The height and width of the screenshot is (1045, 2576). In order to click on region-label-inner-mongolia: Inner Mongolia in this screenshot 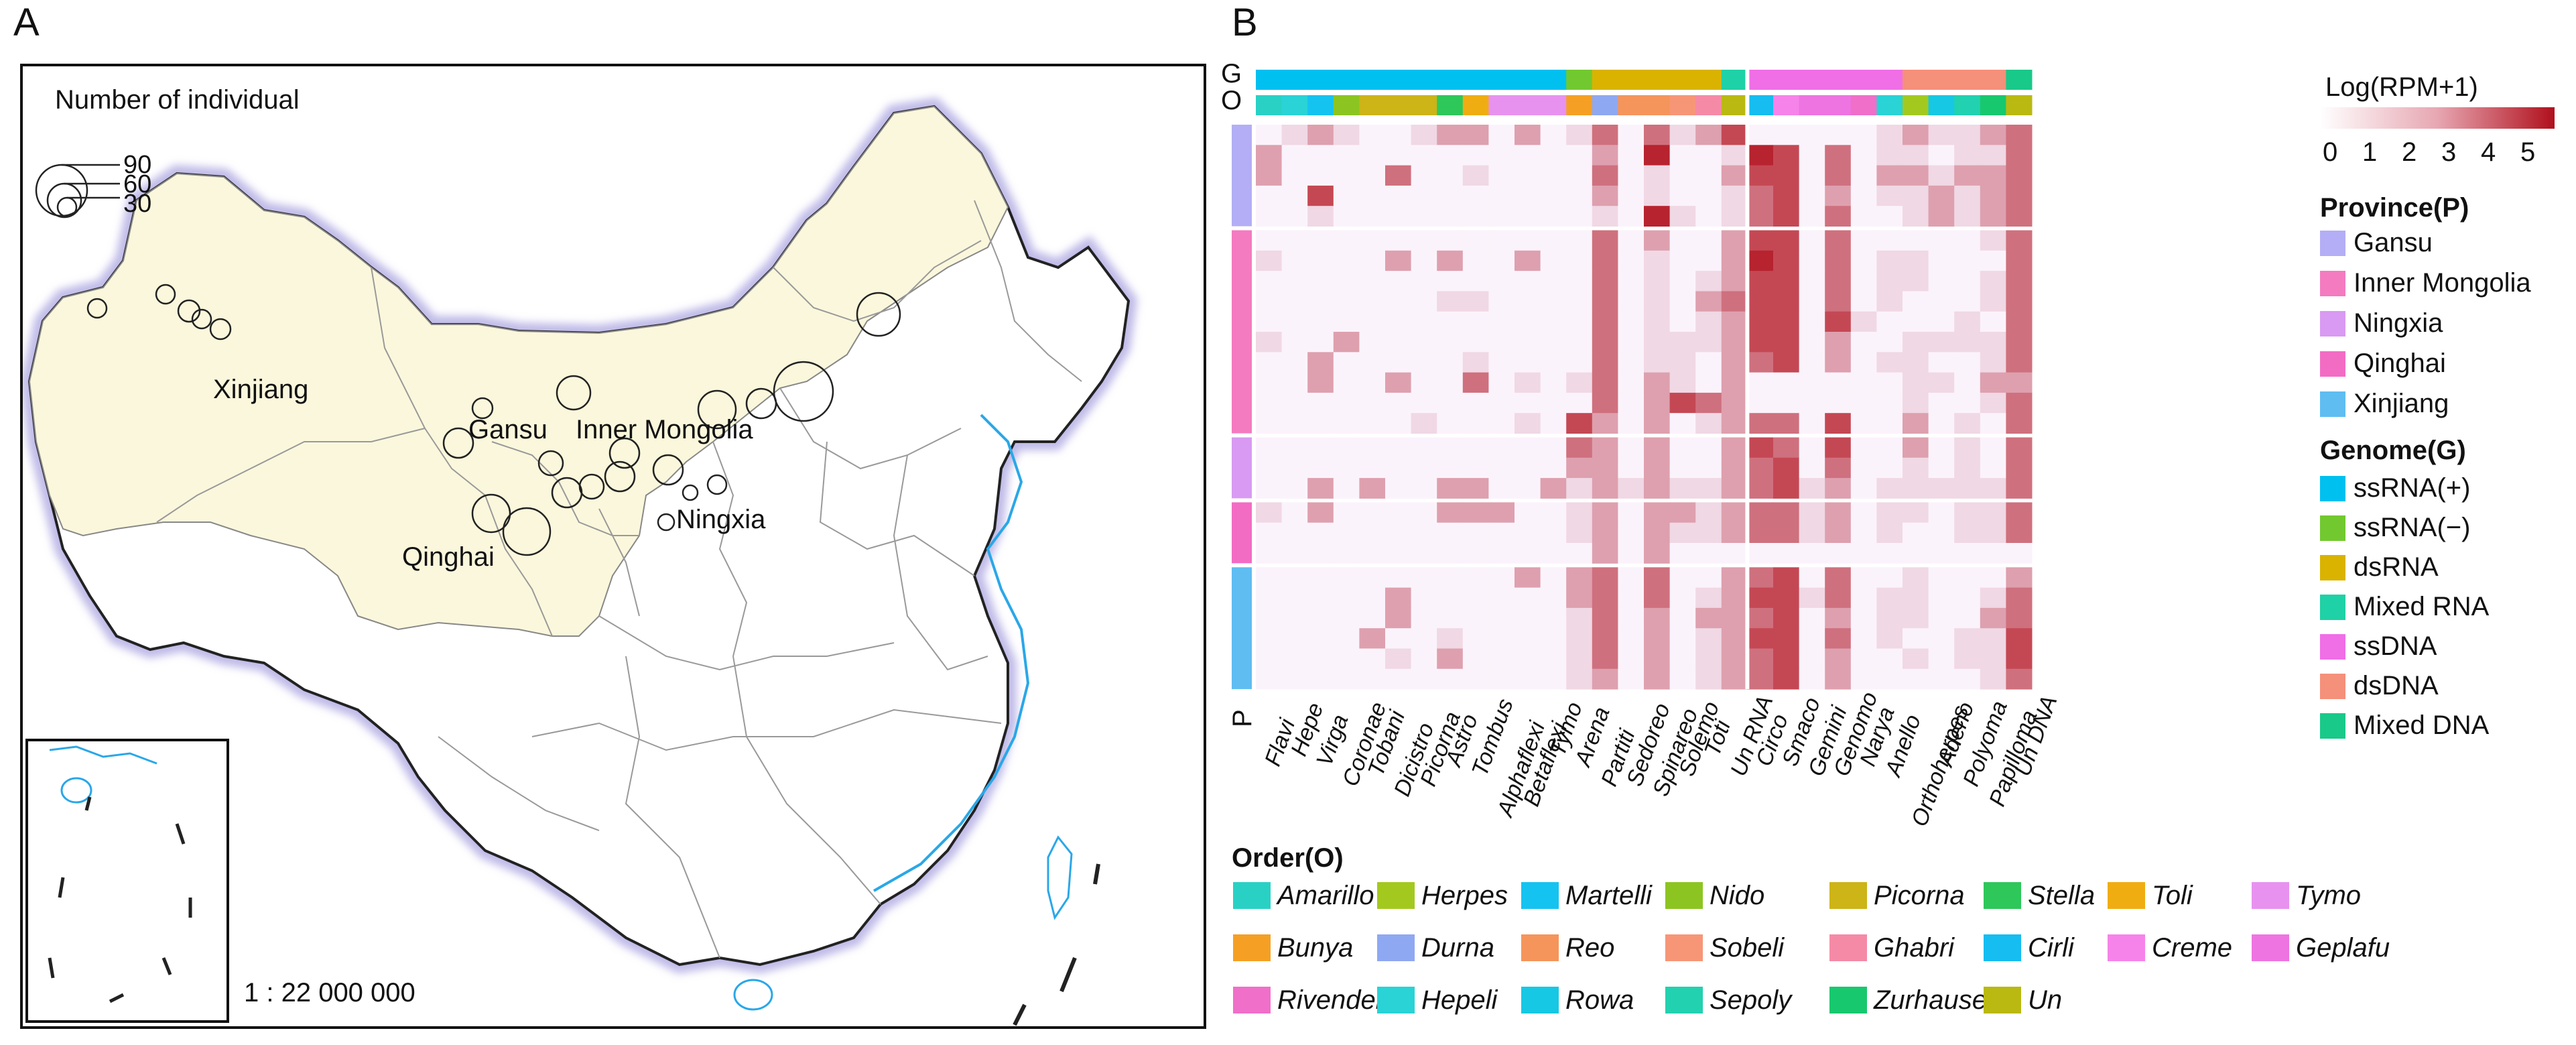, I will do `click(664, 430)`.